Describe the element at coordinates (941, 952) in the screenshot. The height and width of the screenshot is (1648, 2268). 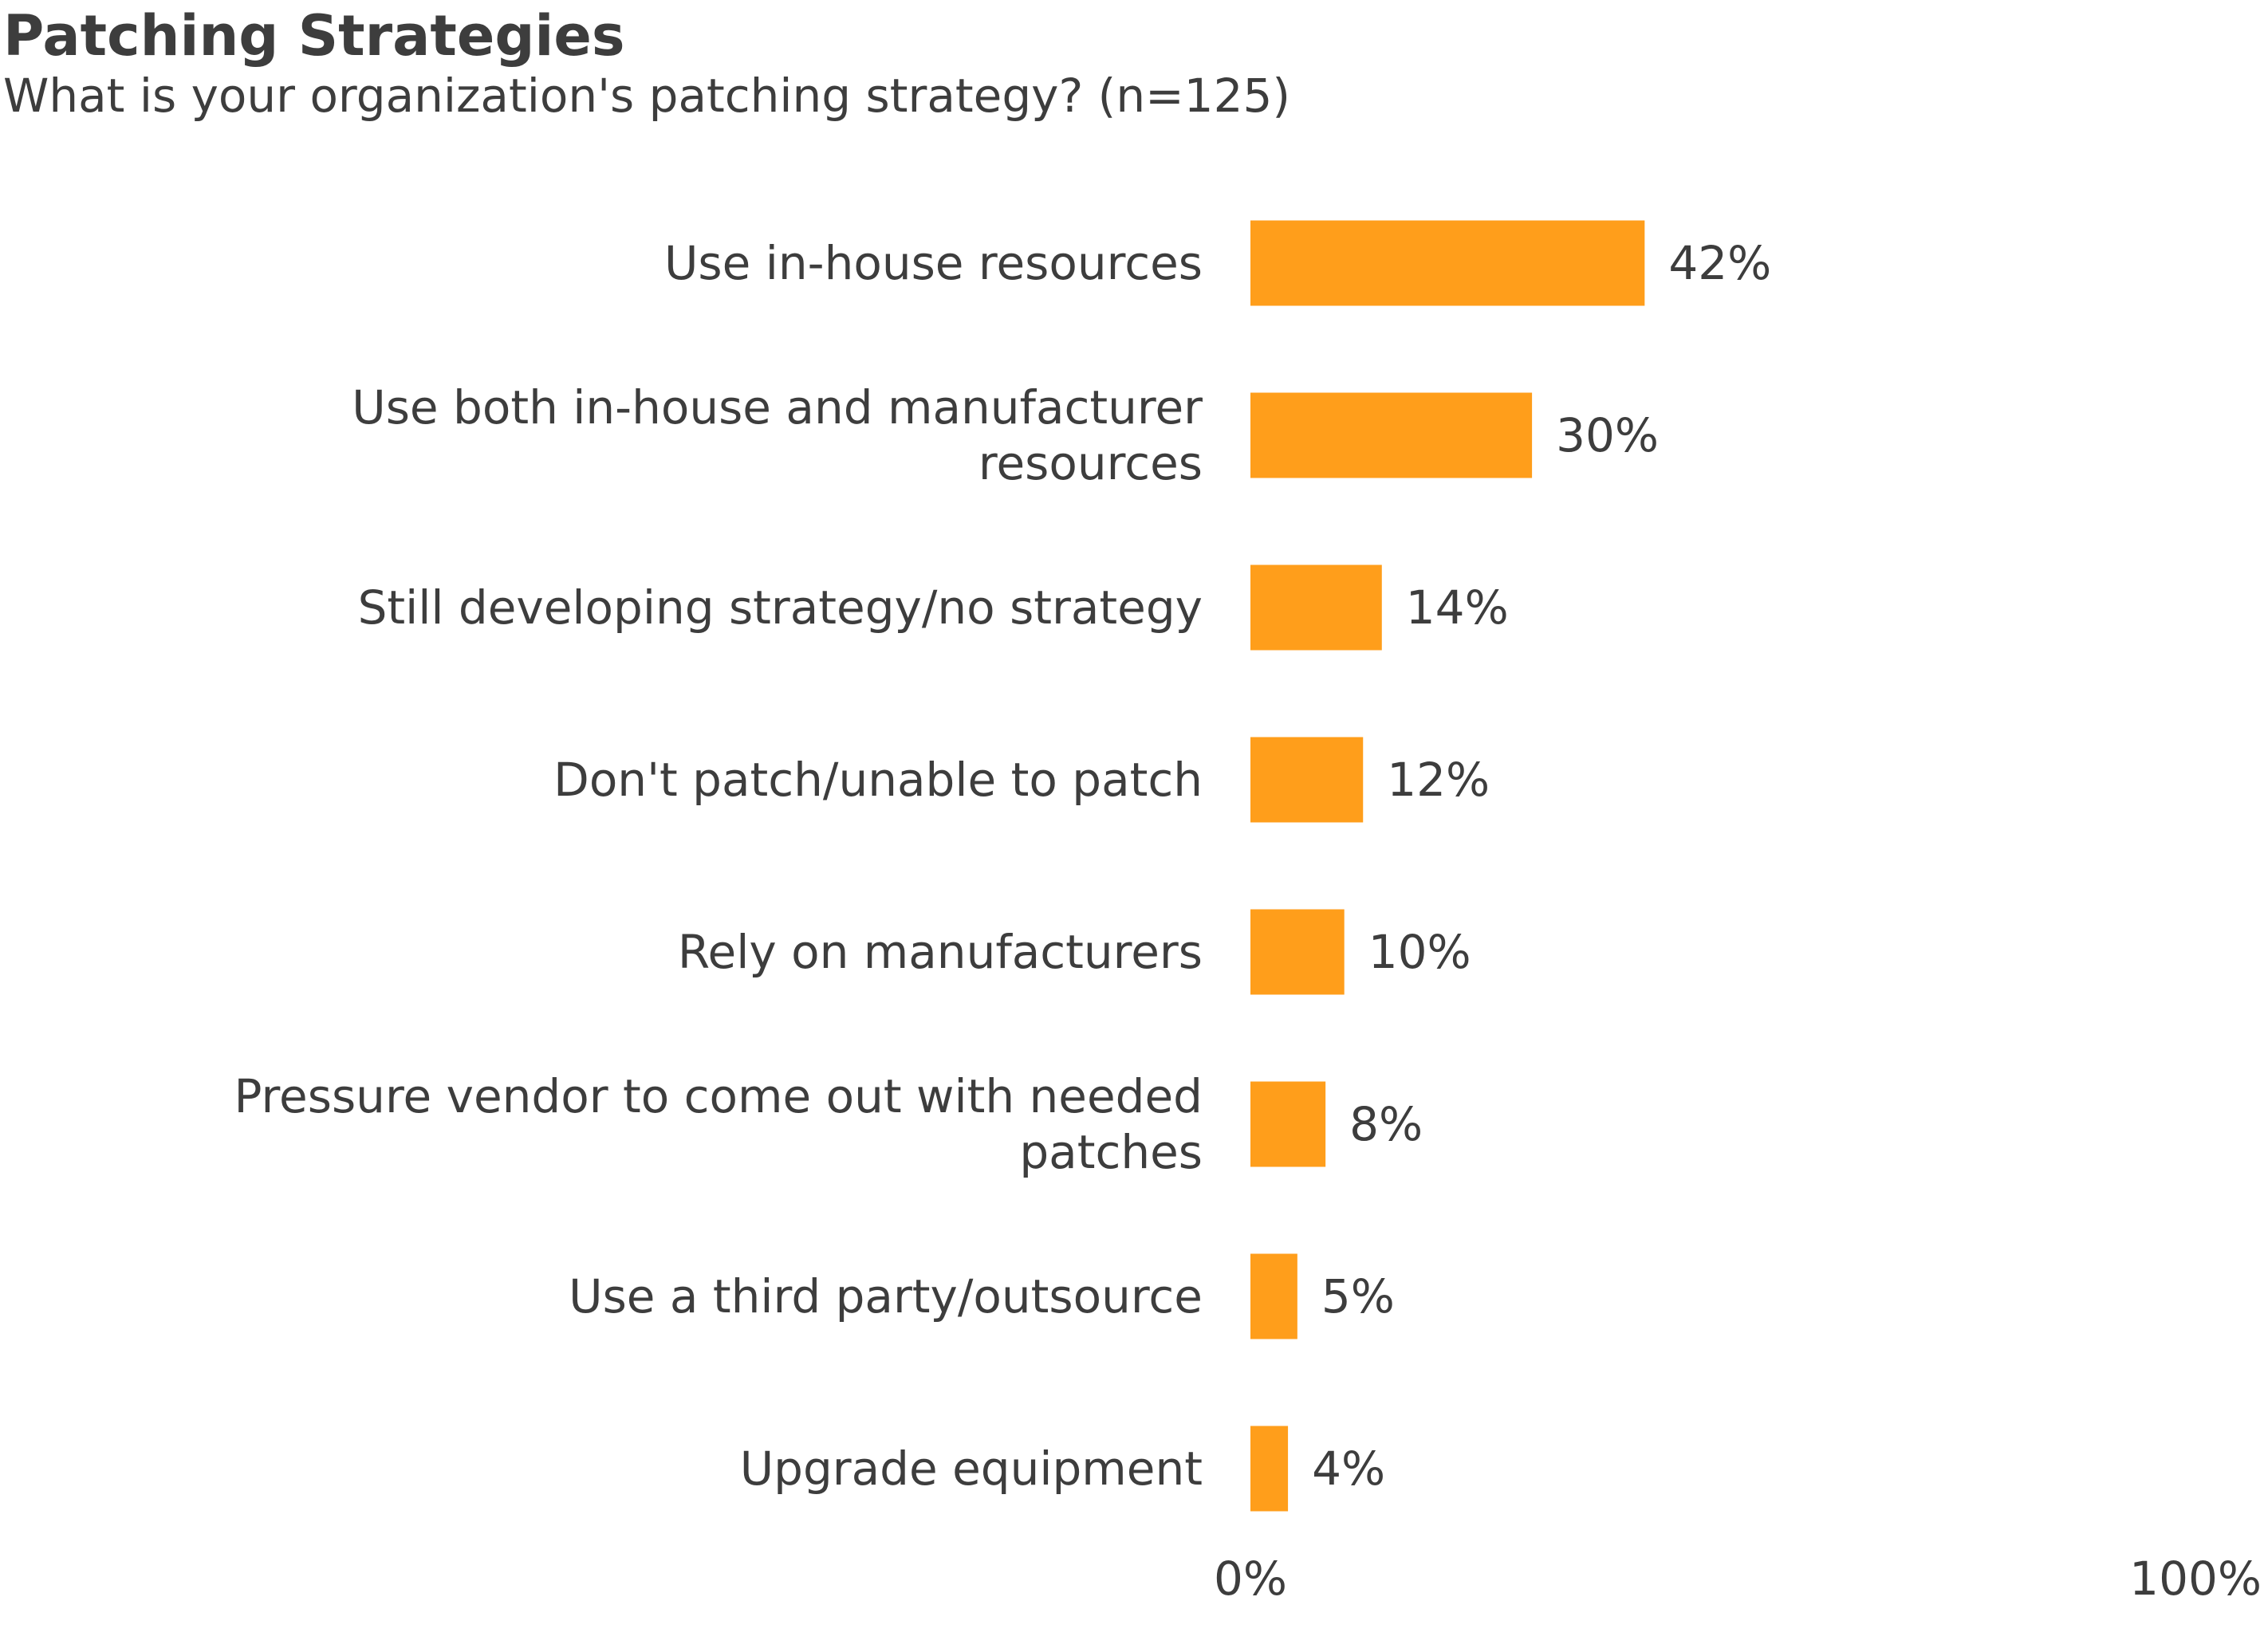
I see `category-label: Rely on manufacturers` at that location.